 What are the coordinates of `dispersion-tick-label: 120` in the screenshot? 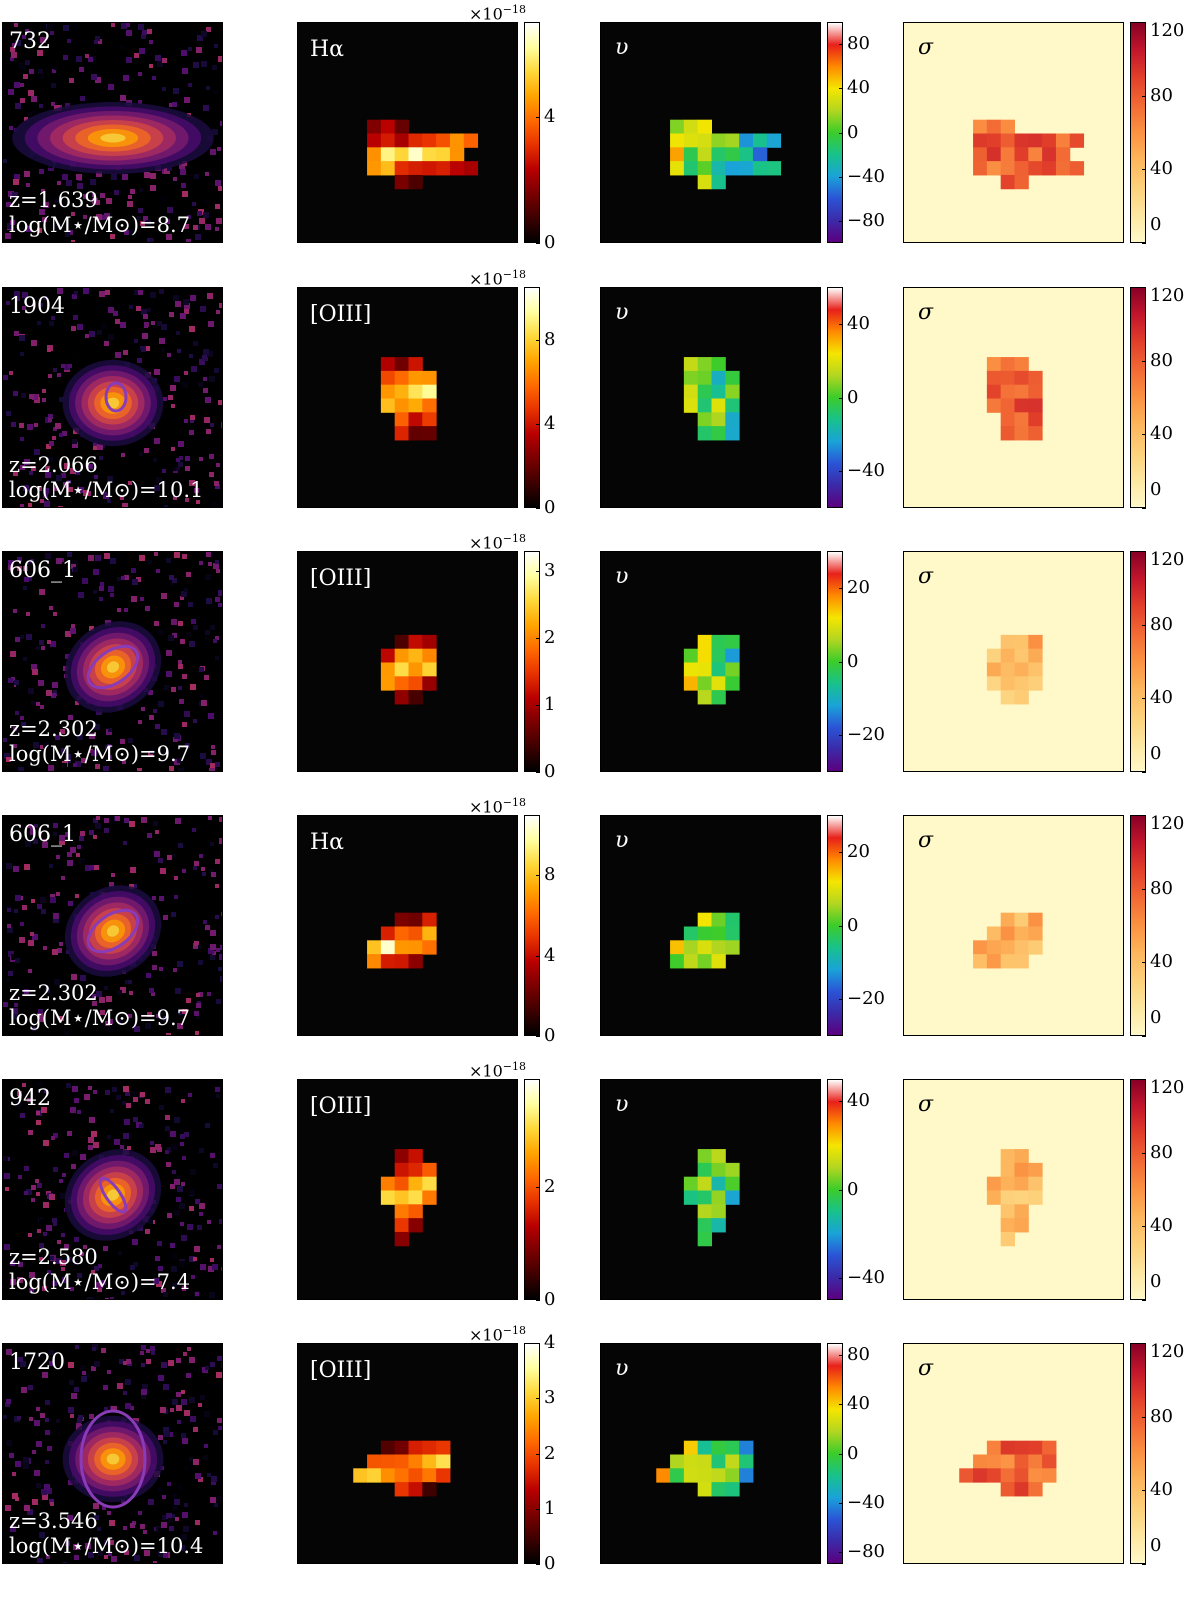 It's located at (1167, 823).